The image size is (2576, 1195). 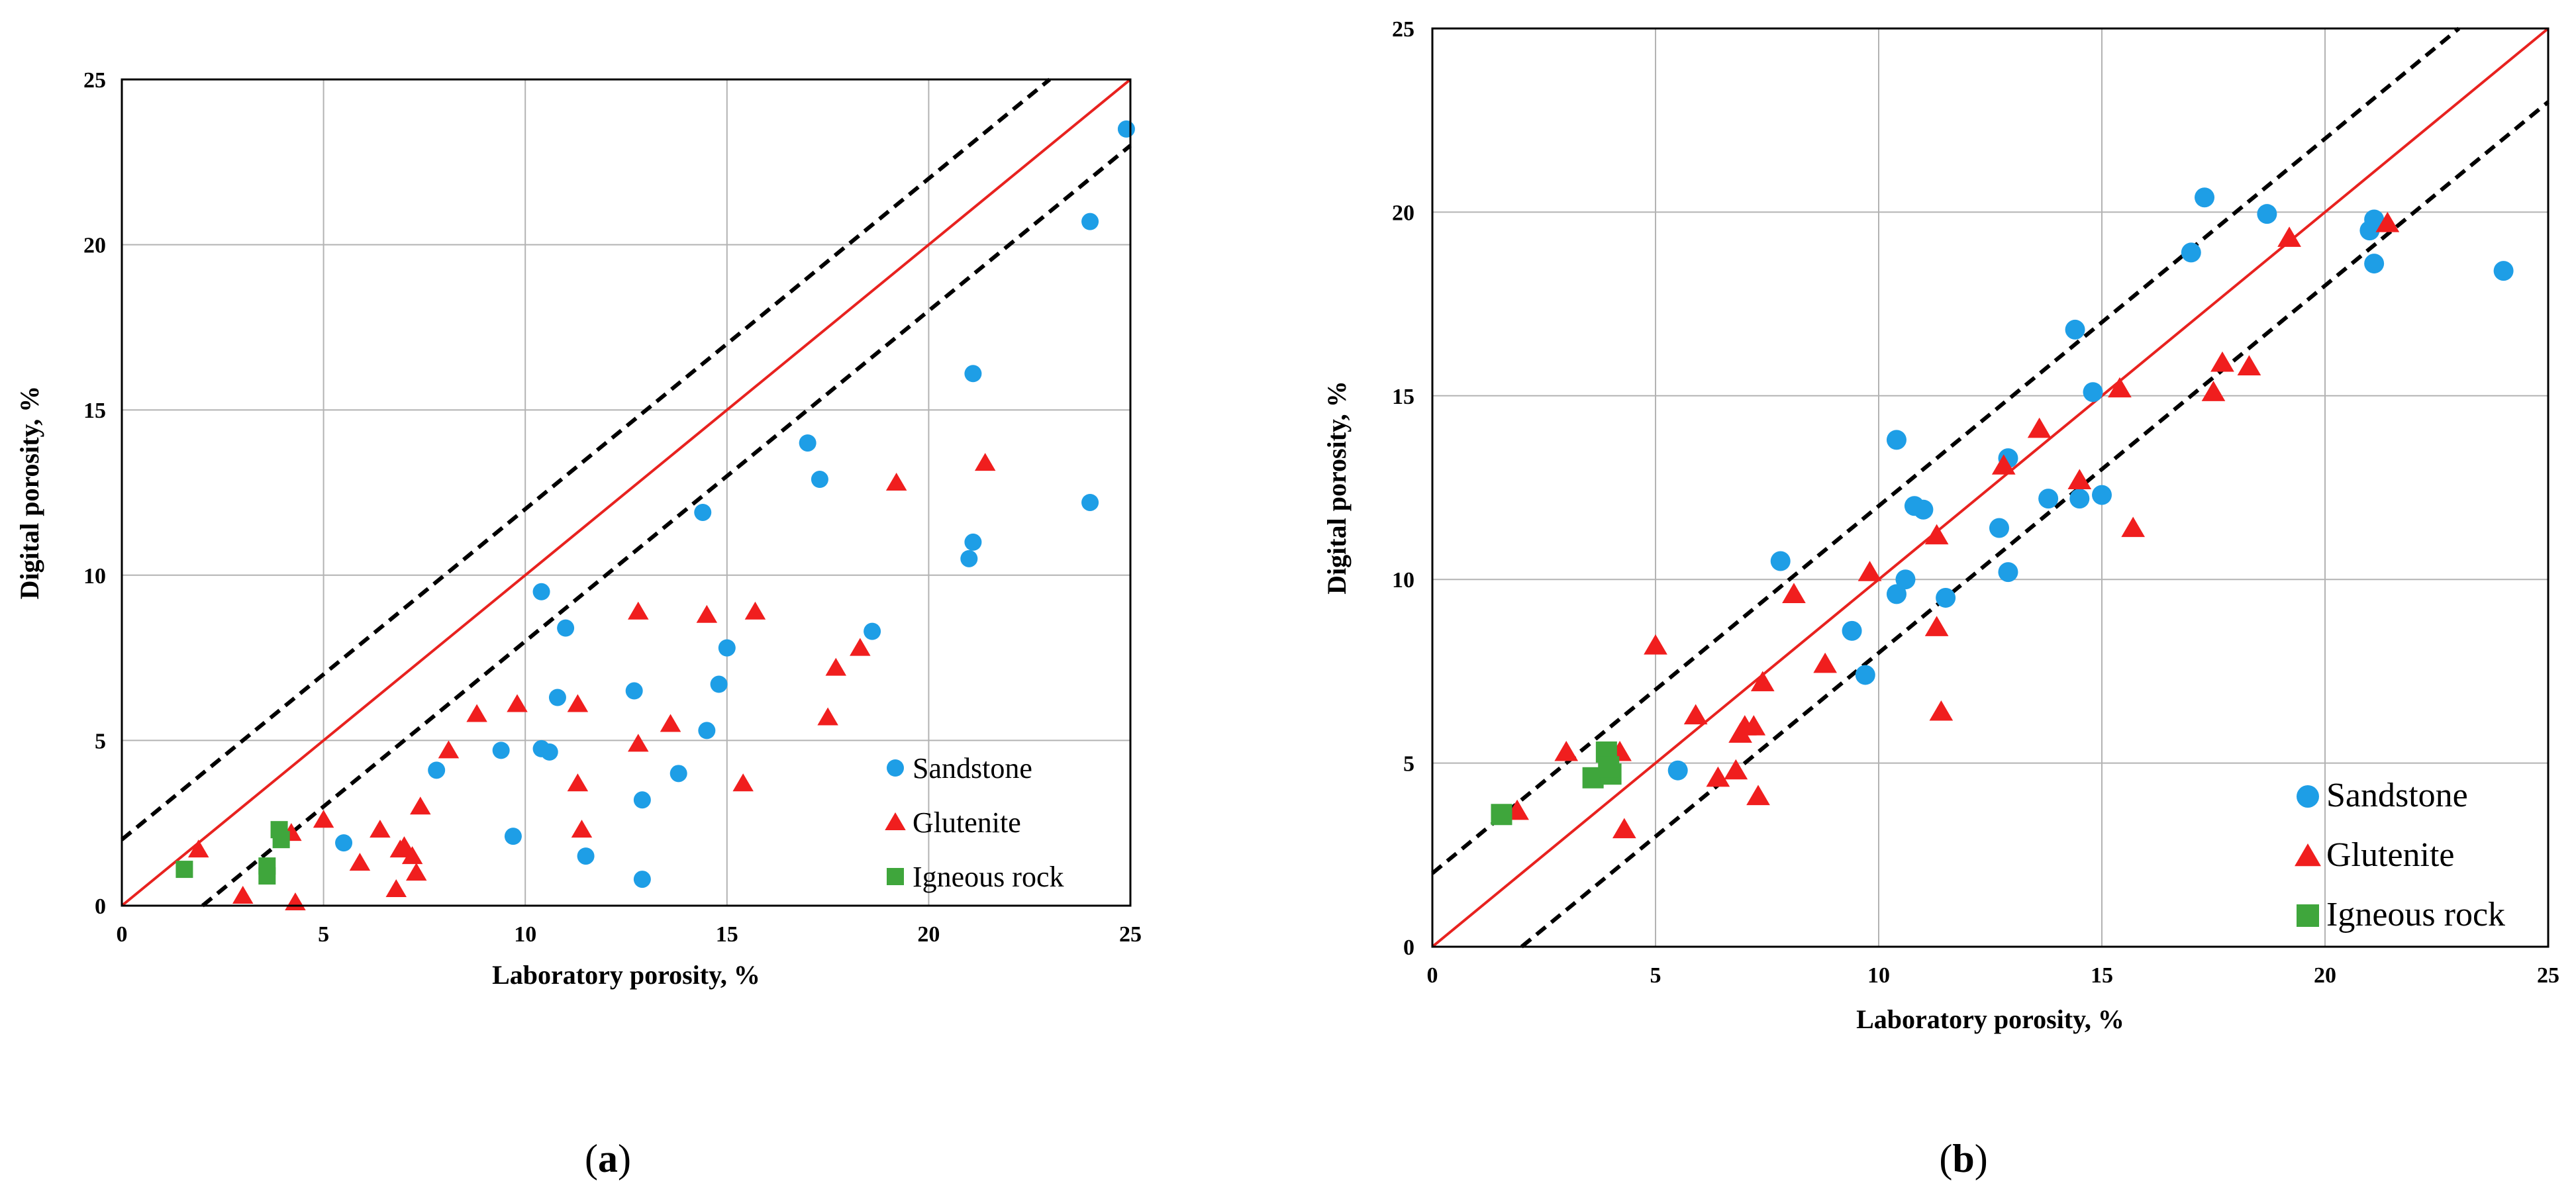 What do you see at coordinates (1677, 770) in the screenshot?
I see `sandstone-point-1-b` at bounding box center [1677, 770].